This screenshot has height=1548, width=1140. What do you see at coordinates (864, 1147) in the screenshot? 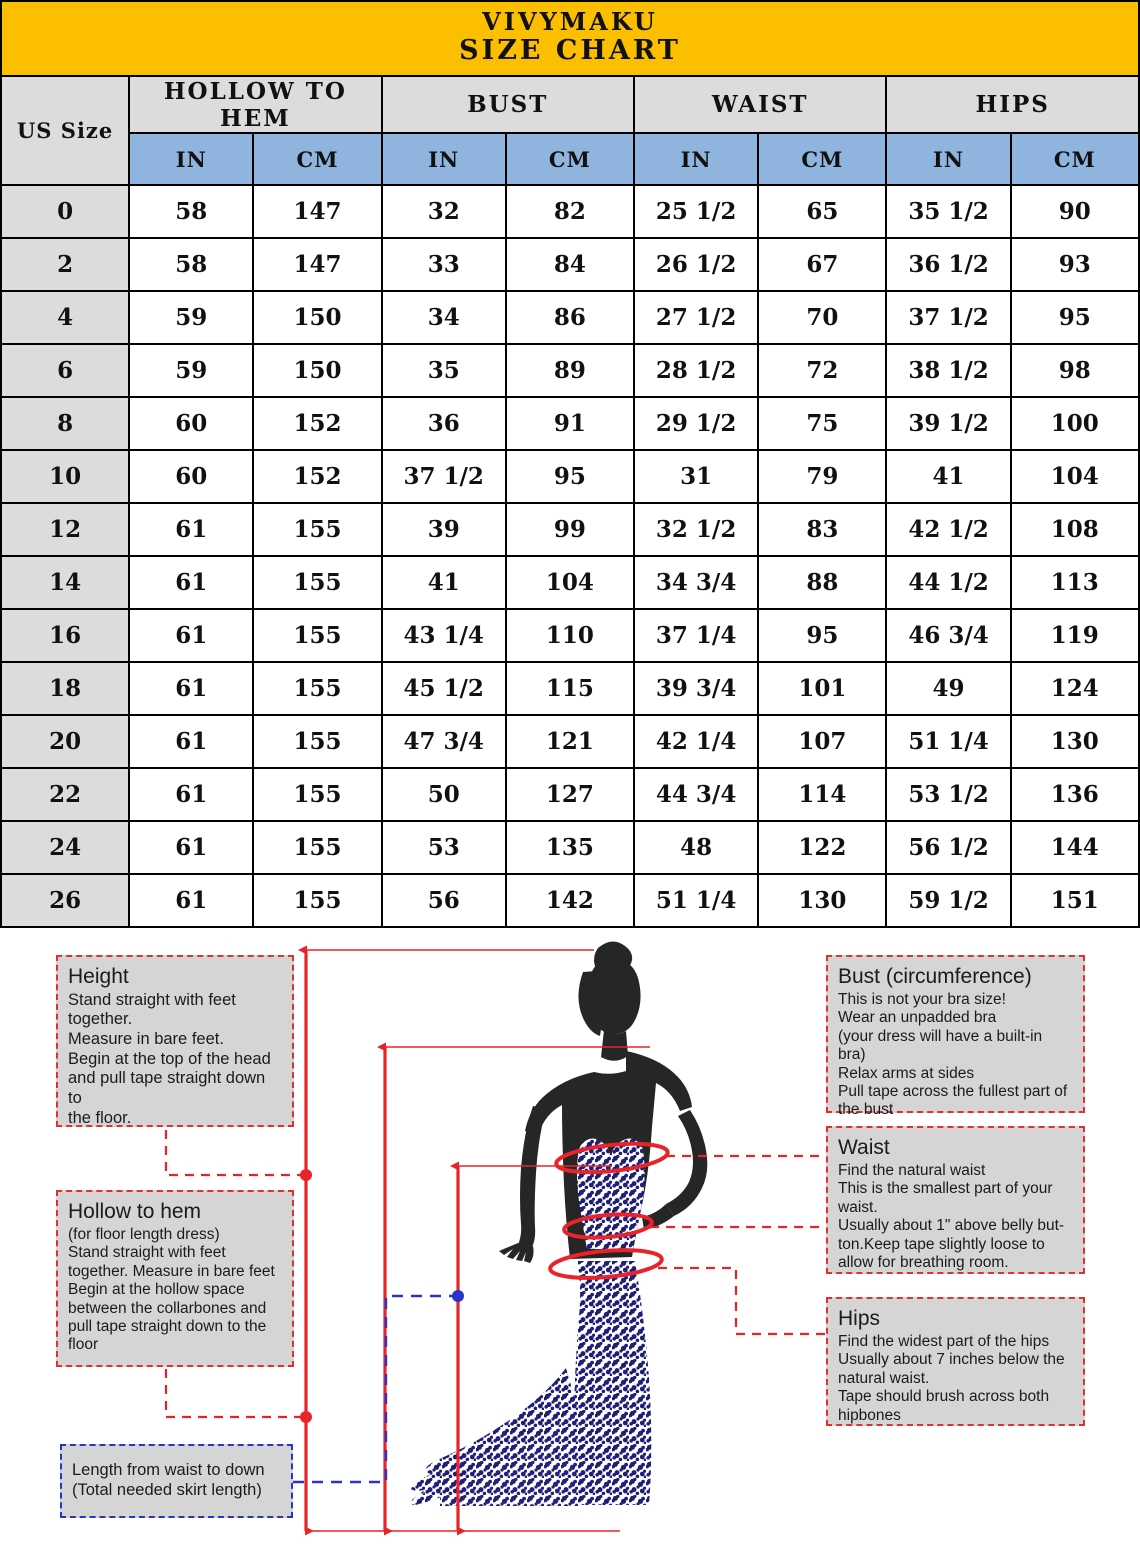
I see `note-waist-title: Waist` at bounding box center [864, 1147].